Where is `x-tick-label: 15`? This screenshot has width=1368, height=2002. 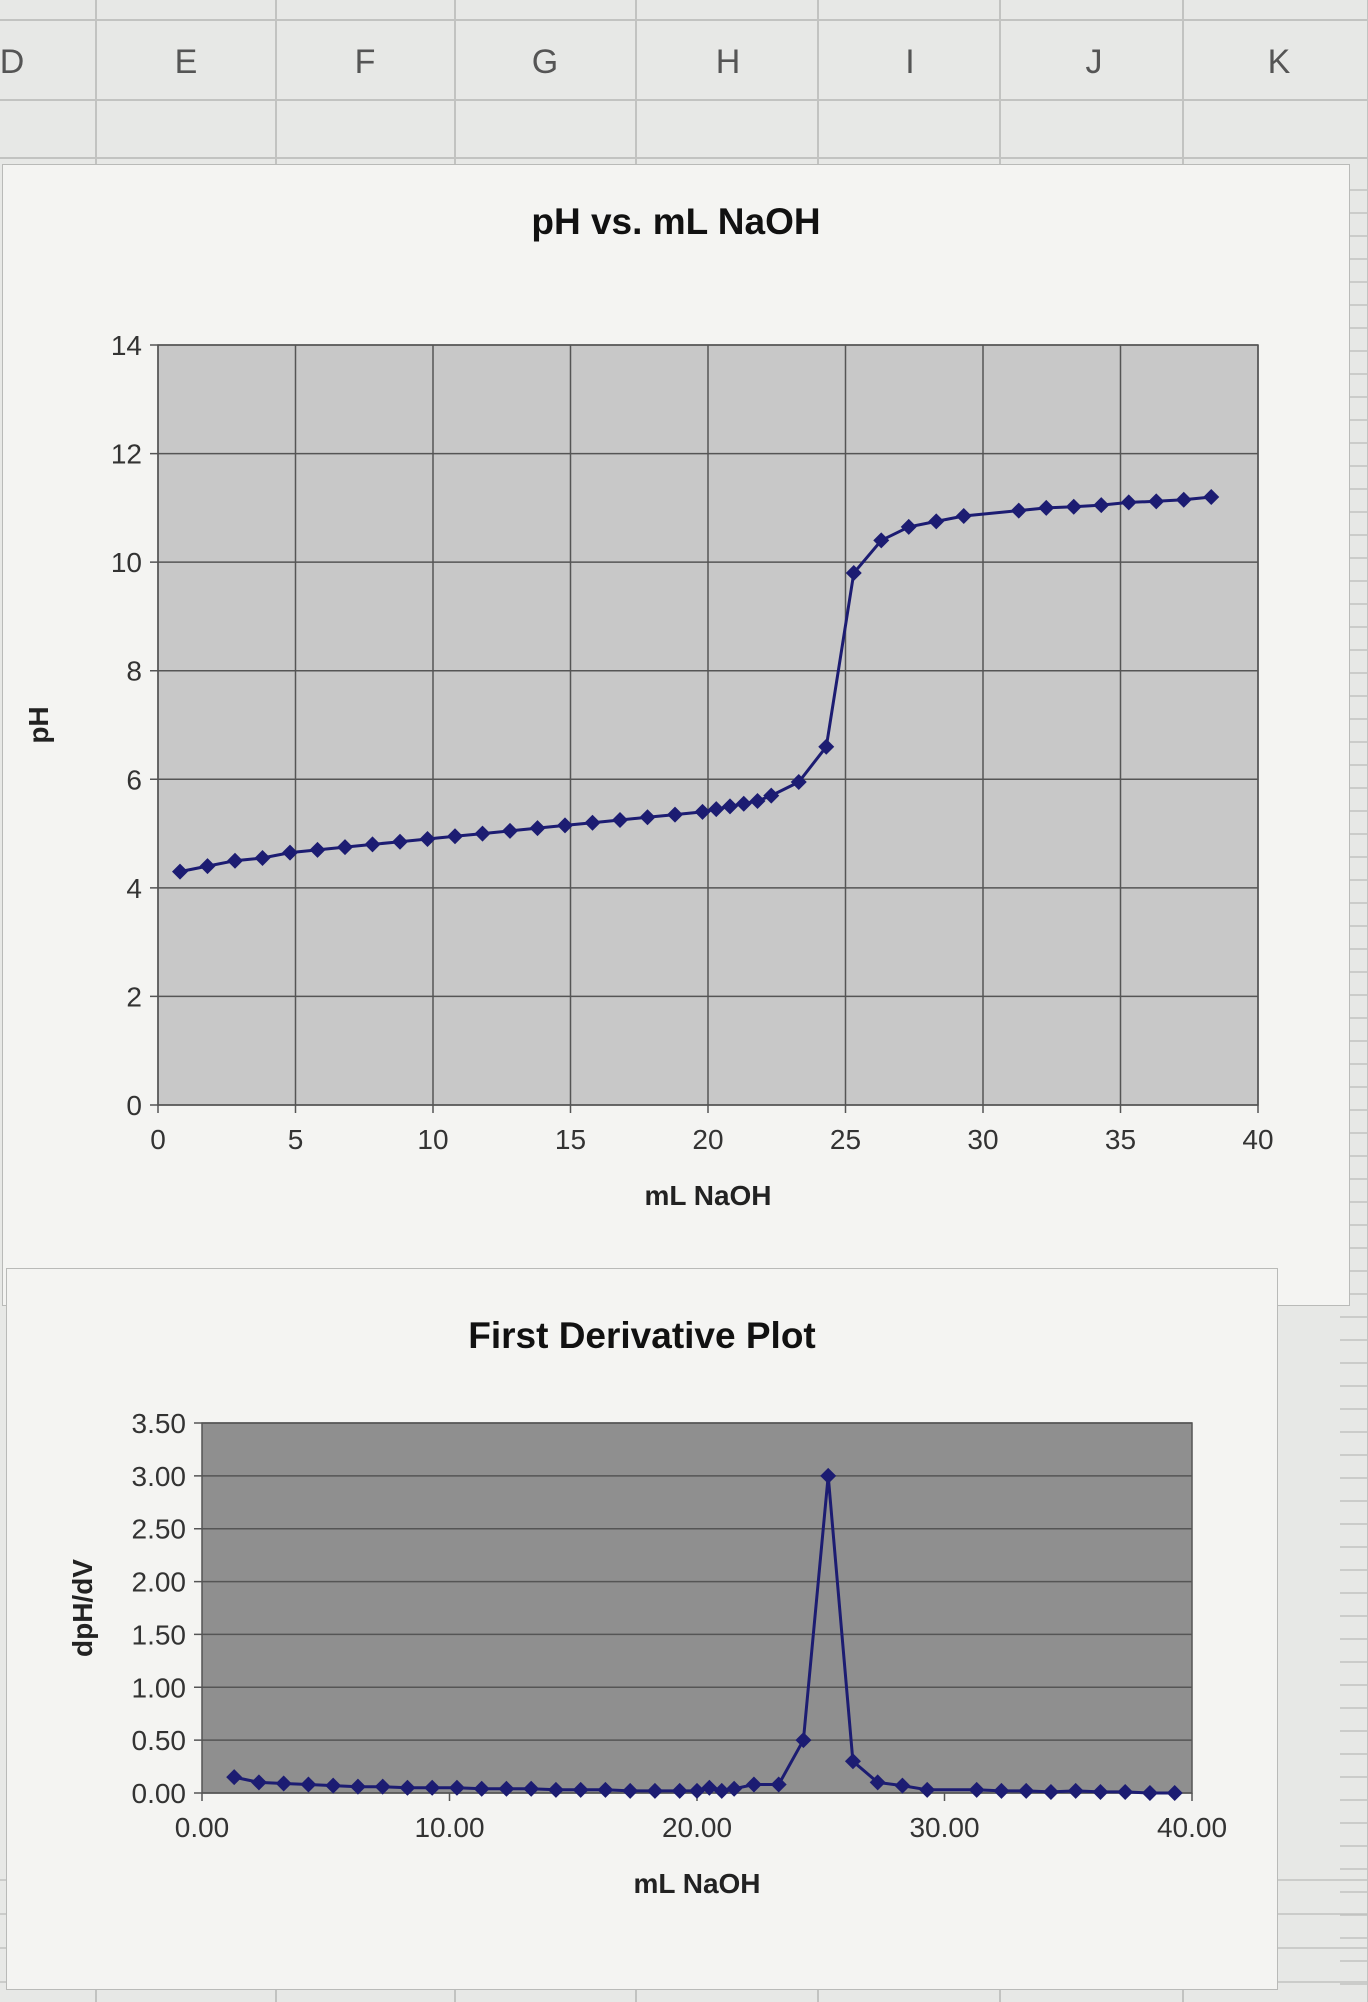 x-tick-label: 15 is located at coordinates (570, 1139).